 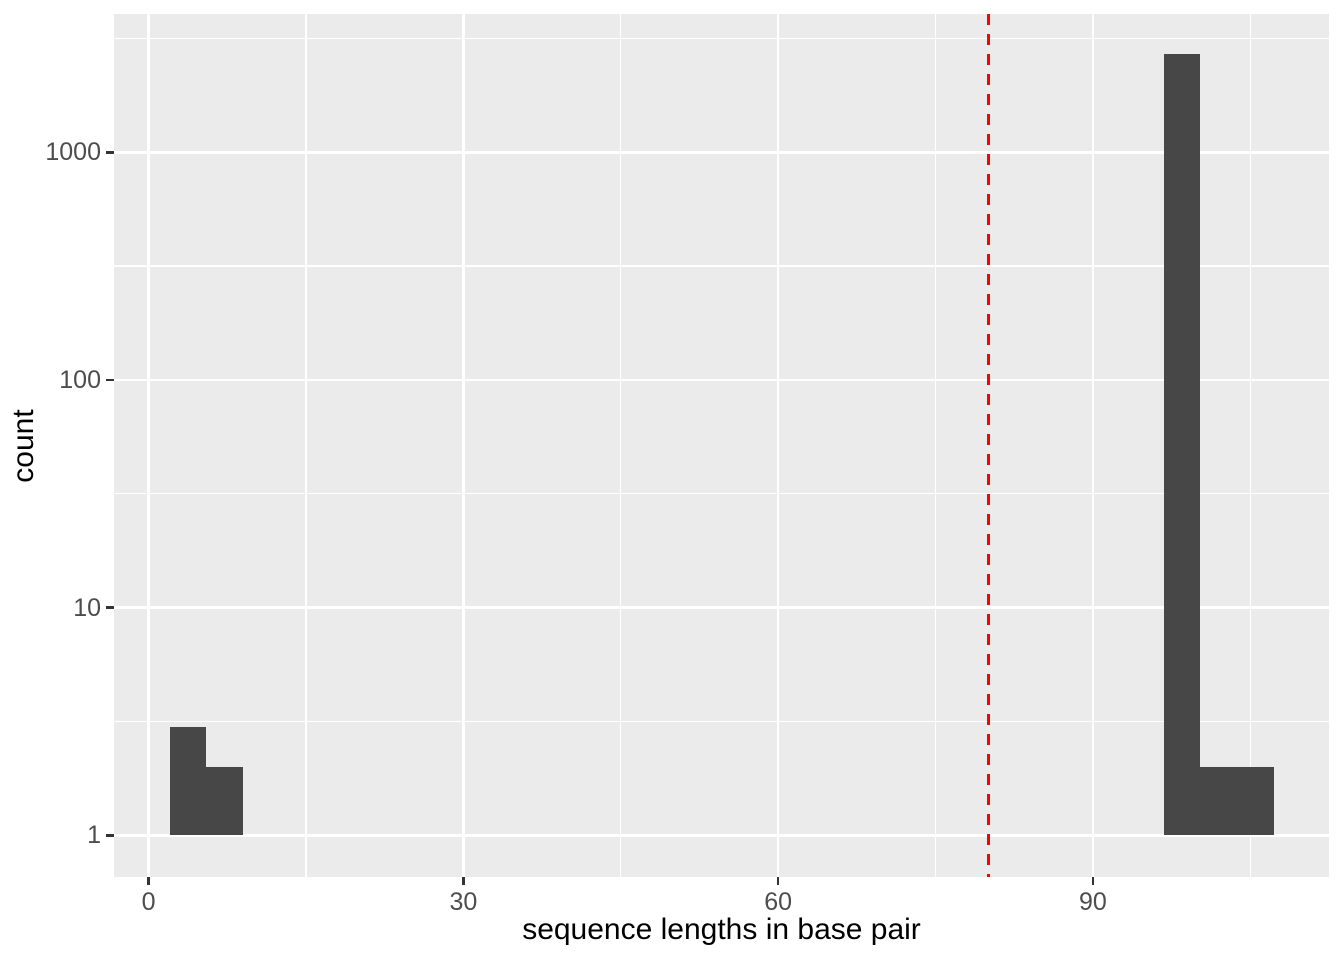 What do you see at coordinates (988, 445) in the screenshot?
I see `threshold-line` at bounding box center [988, 445].